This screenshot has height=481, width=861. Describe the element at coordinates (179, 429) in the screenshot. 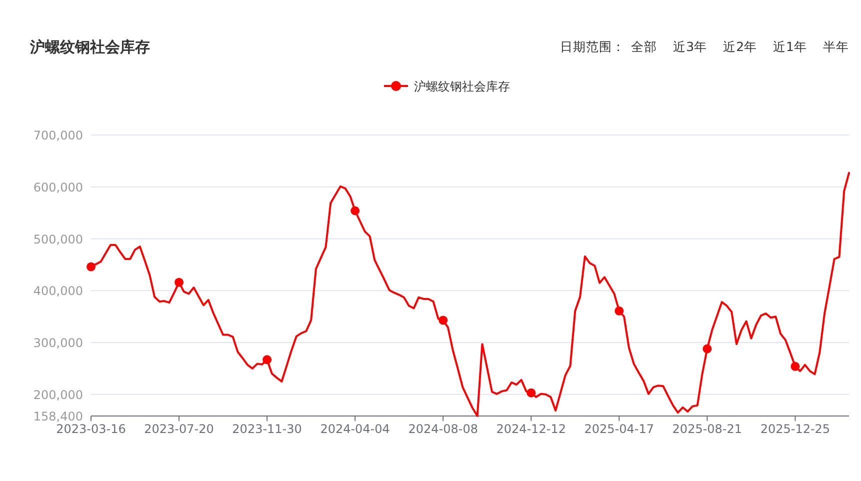

I see `x-tick-label: 2023-07-20` at that location.